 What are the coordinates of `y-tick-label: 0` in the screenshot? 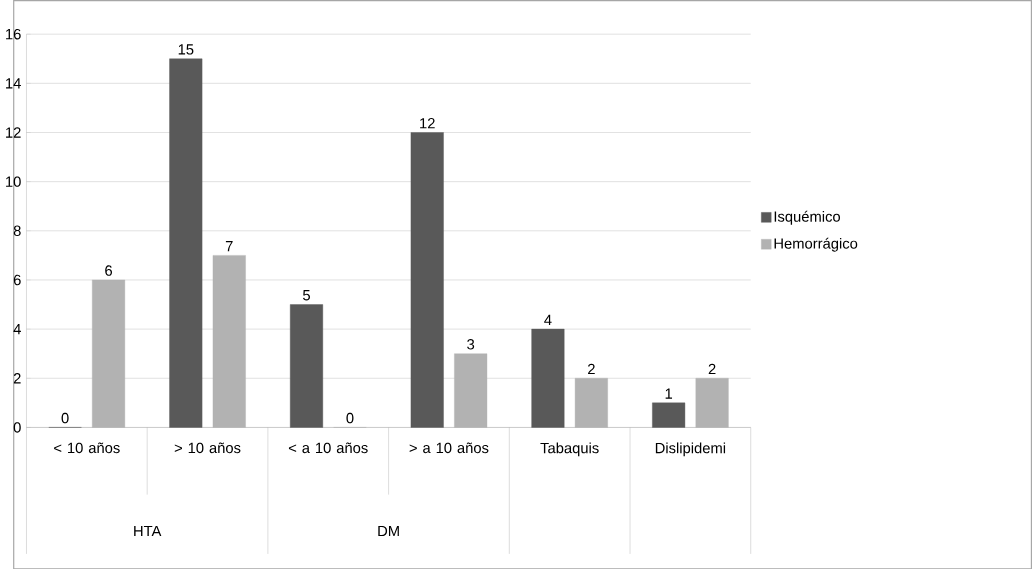 It's located at (17, 427).